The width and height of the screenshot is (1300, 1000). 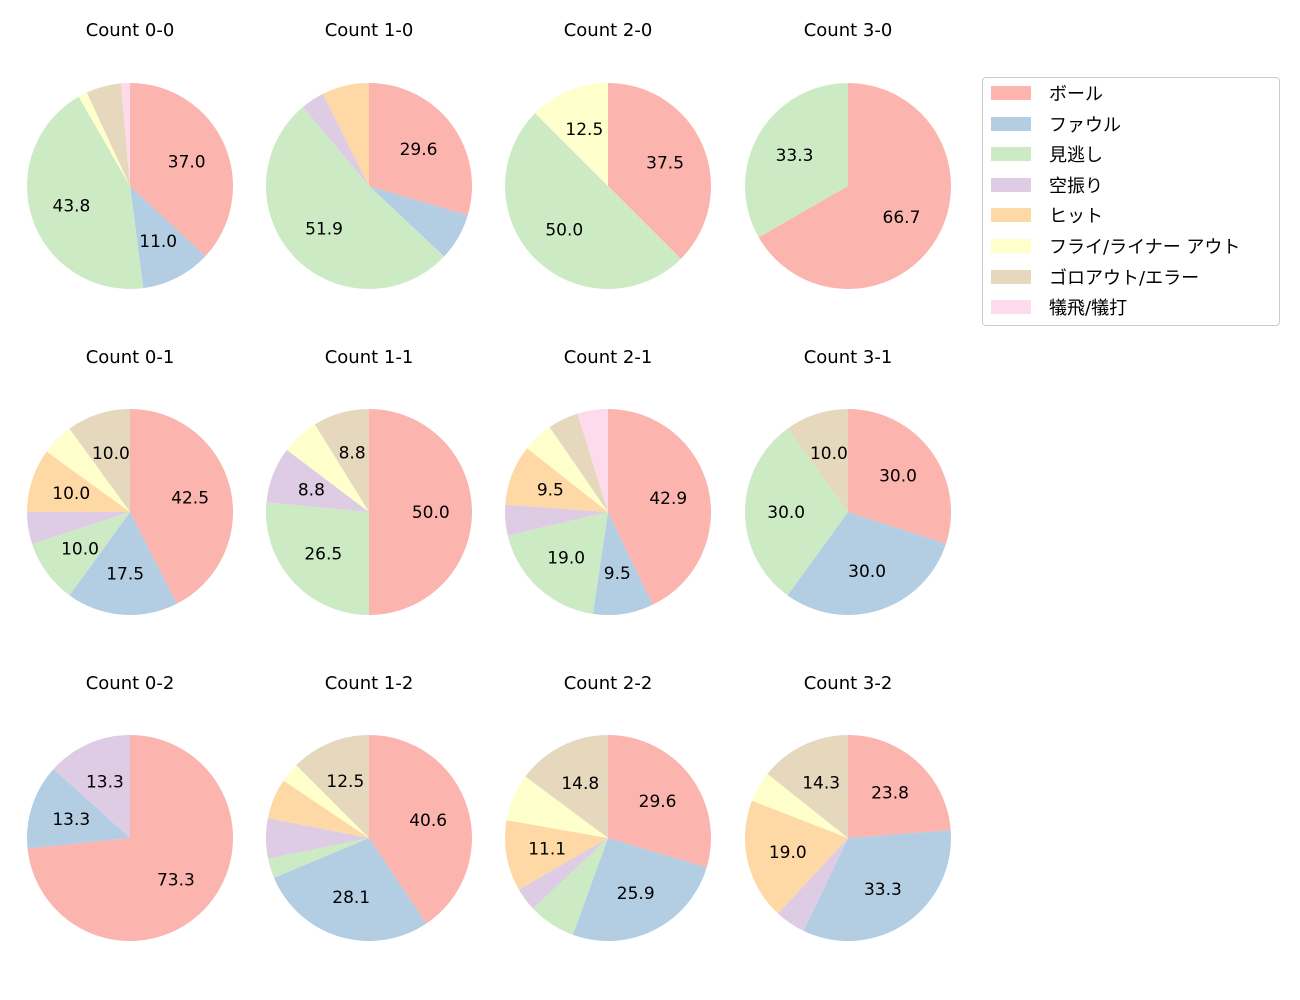 I want to click on slice-label: 9.5, so click(x=550, y=491).